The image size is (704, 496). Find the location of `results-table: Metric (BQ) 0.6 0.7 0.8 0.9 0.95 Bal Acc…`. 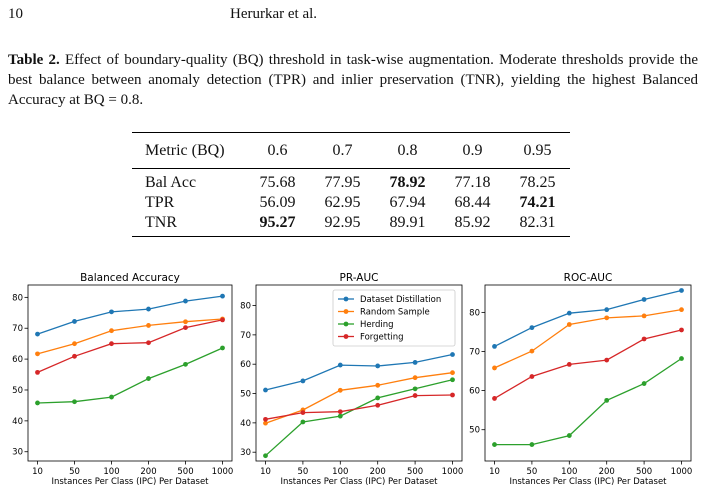

results-table: Metric (BQ) 0.6 0.7 0.8 0.9 0.95 Bal Acc… is located at coordinates (351, 184).